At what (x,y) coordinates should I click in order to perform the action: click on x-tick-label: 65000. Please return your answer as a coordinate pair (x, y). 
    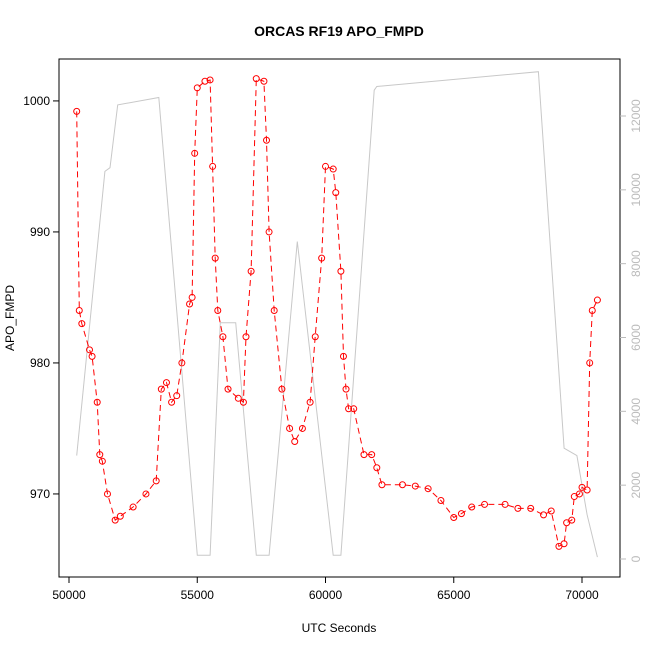
    Looking at the image, I should click on (454, 595).